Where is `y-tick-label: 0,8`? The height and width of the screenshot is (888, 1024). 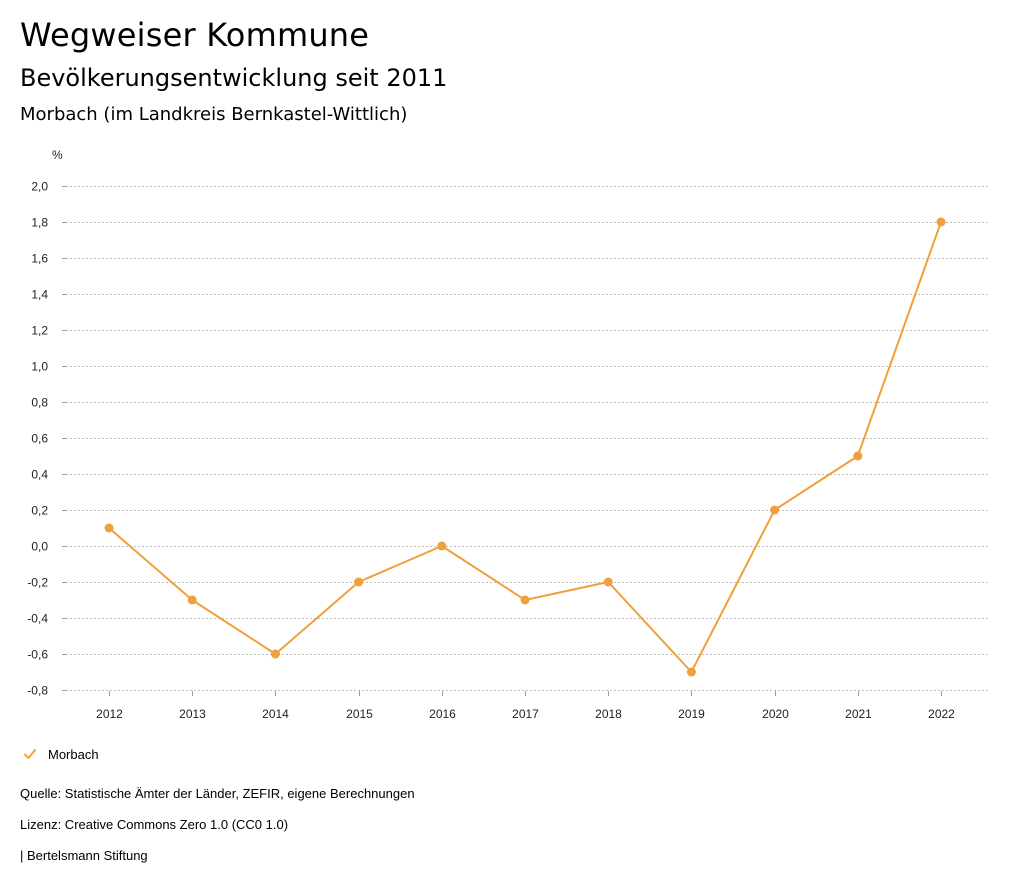 y-tick-label: 0,8 is located at coordinates (39, 403).